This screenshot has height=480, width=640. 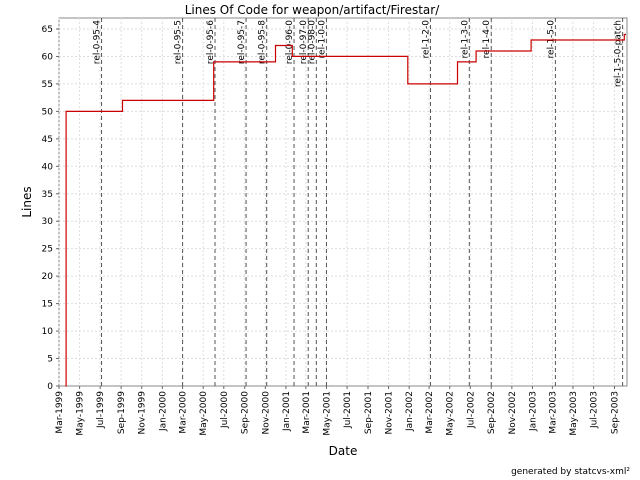 I want to click on y-tick-label: 20, so click(x=48, y=277).